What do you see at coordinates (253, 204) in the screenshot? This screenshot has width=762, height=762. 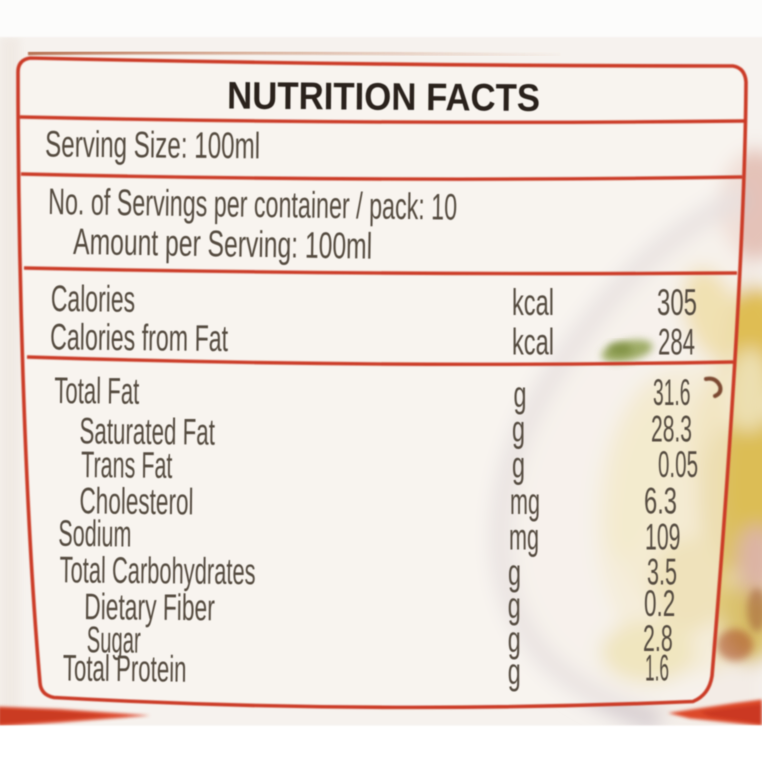 I see `svg-text:No. of Servings per container: No. of Servings per container / pack: 10` at bounding box center [253, 204].